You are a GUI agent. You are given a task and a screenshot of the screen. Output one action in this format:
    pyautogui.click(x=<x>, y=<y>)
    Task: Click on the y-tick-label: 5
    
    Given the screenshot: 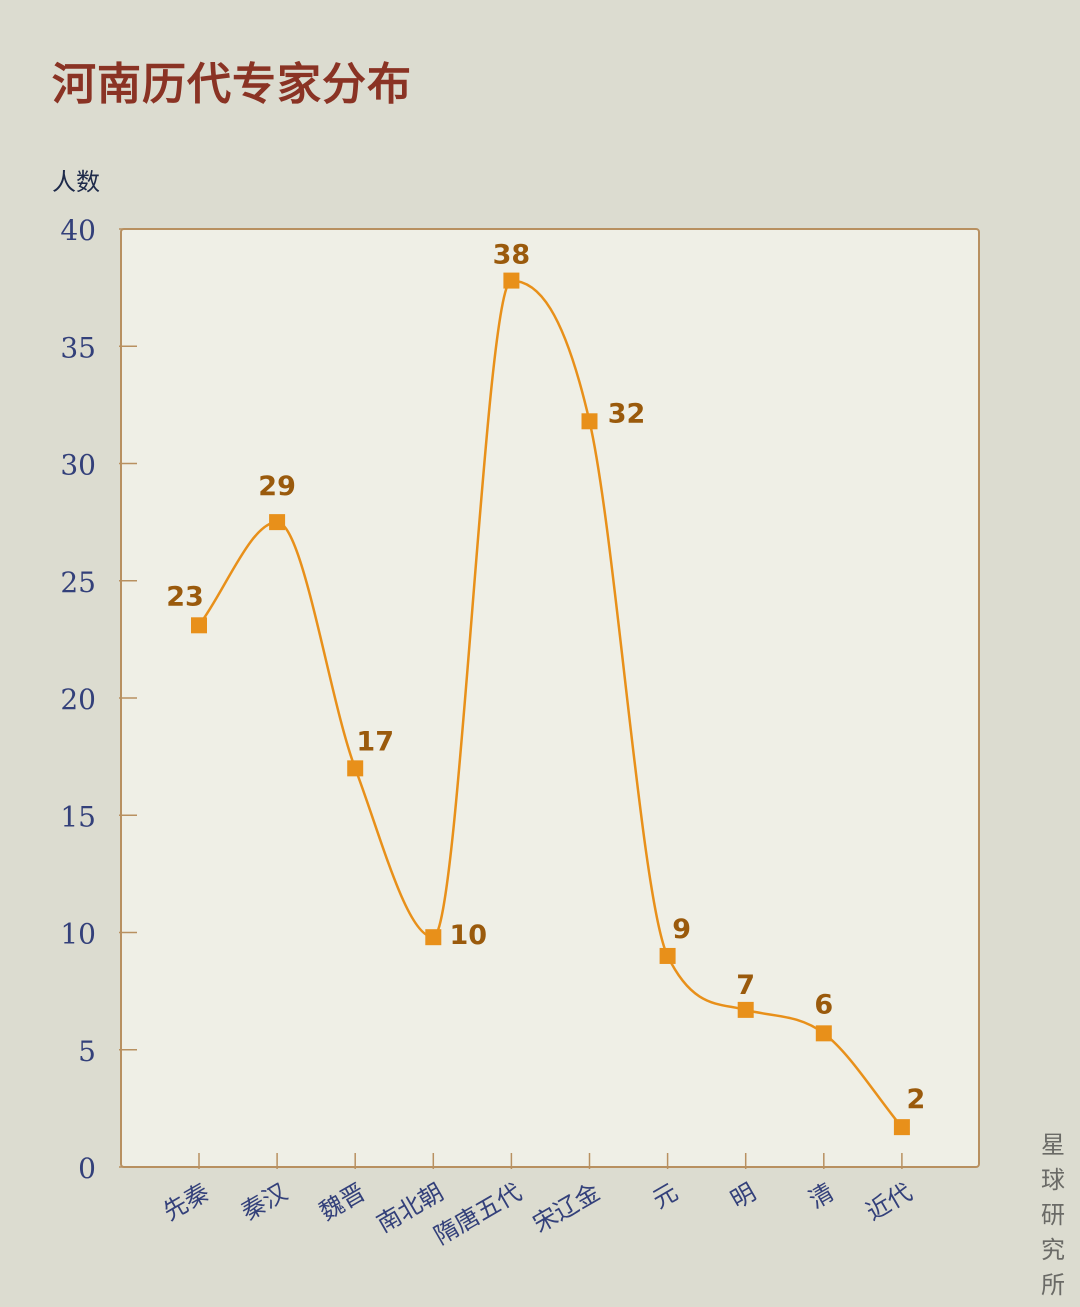 What is the action you would take?
    pyautogui.click(x=87, y=1051)
    